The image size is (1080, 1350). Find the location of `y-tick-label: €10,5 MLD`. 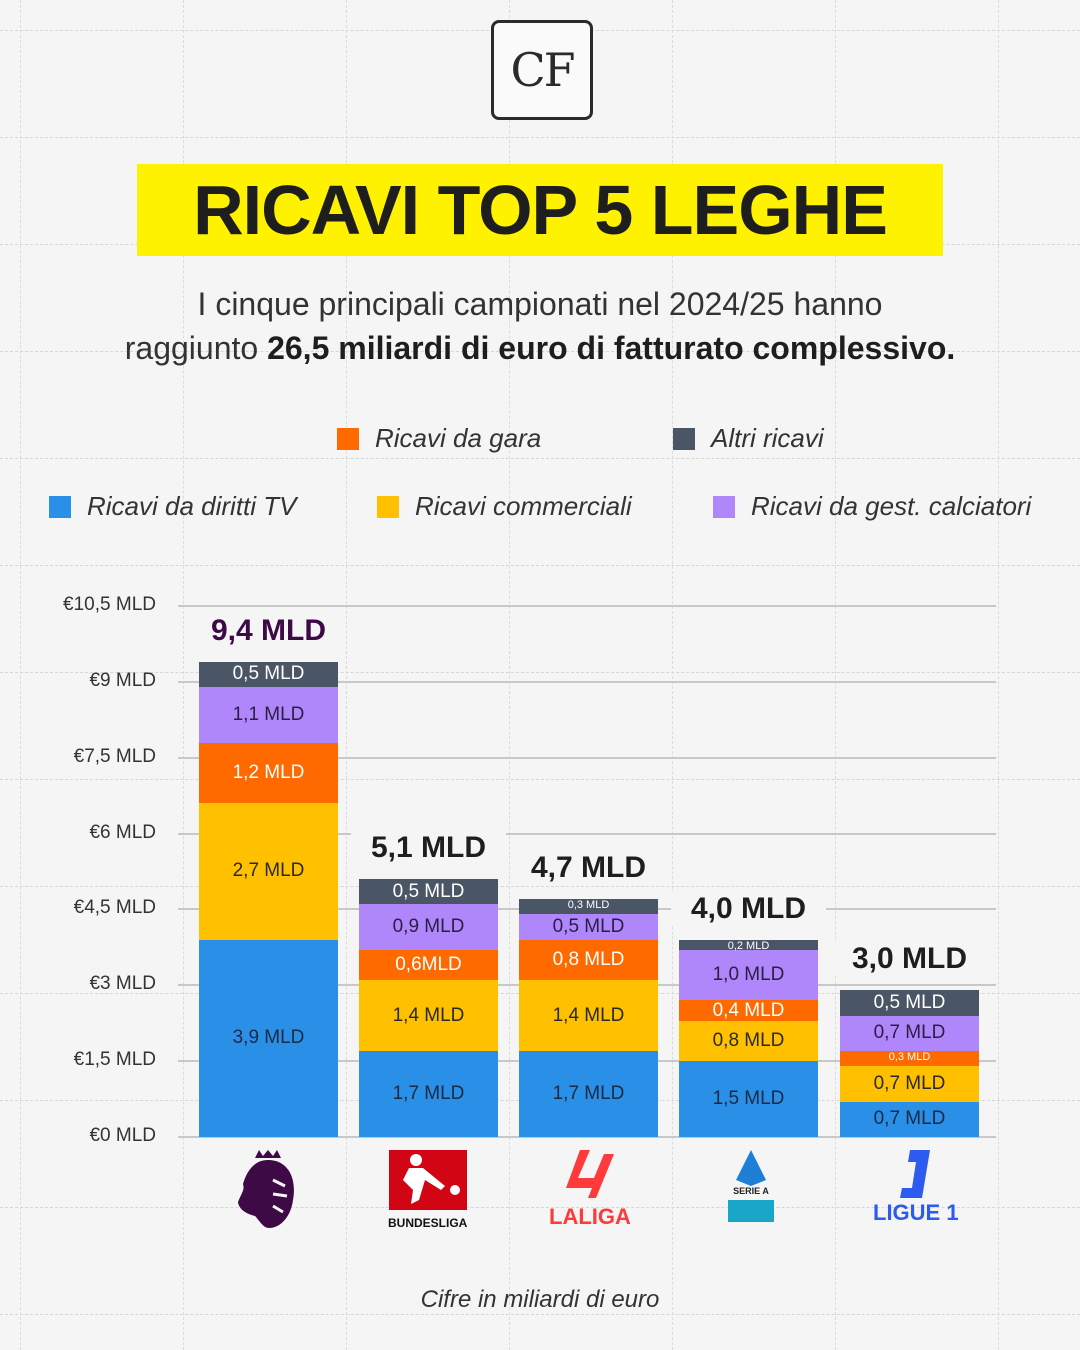

y-tick-label: €10,5 MLD is located at coordinates (109, 604).